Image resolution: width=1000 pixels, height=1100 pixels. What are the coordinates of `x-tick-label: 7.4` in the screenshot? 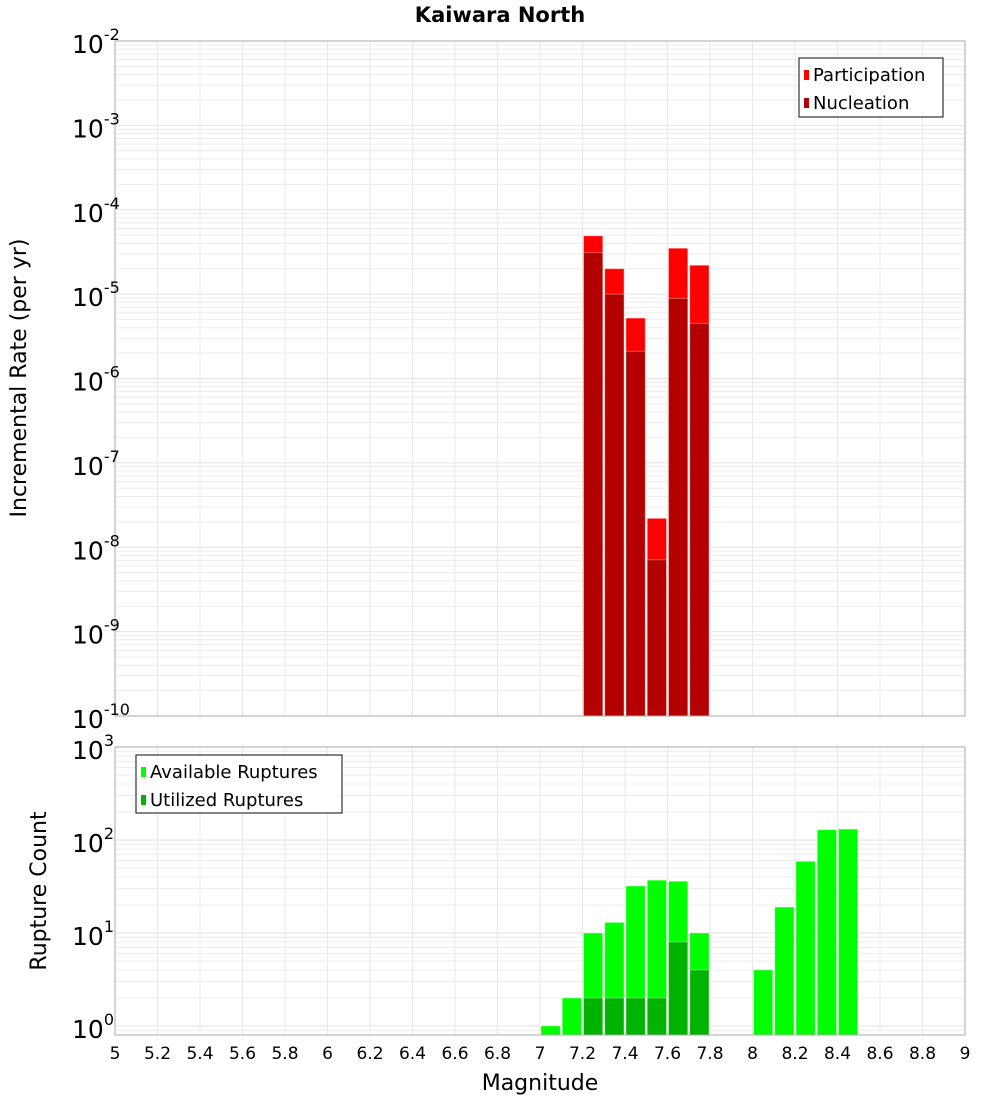 It's located at (624, 1054).